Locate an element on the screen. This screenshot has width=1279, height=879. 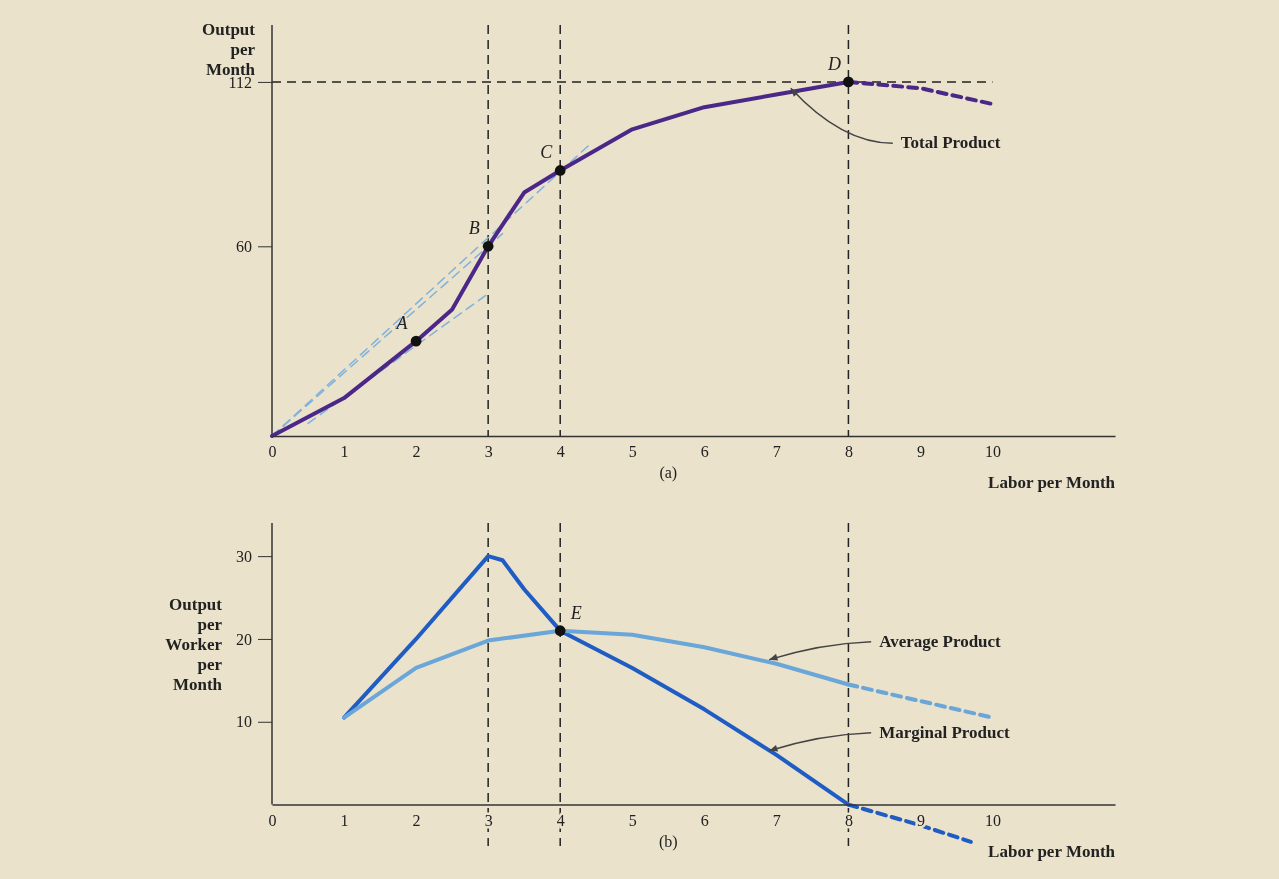
annotation: B is located at coordinates (474, 228).